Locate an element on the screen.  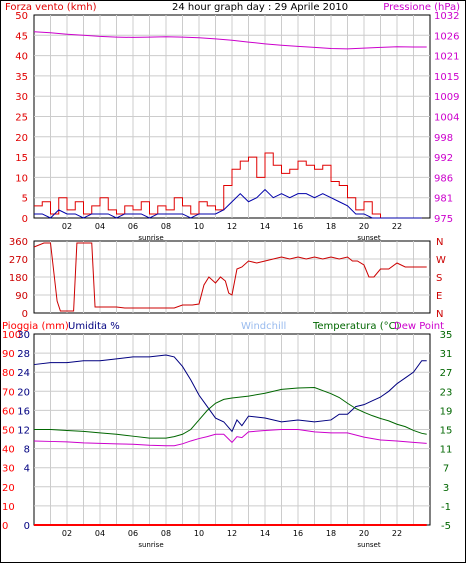
wind-avg-line is located at coordinates (228, 203).